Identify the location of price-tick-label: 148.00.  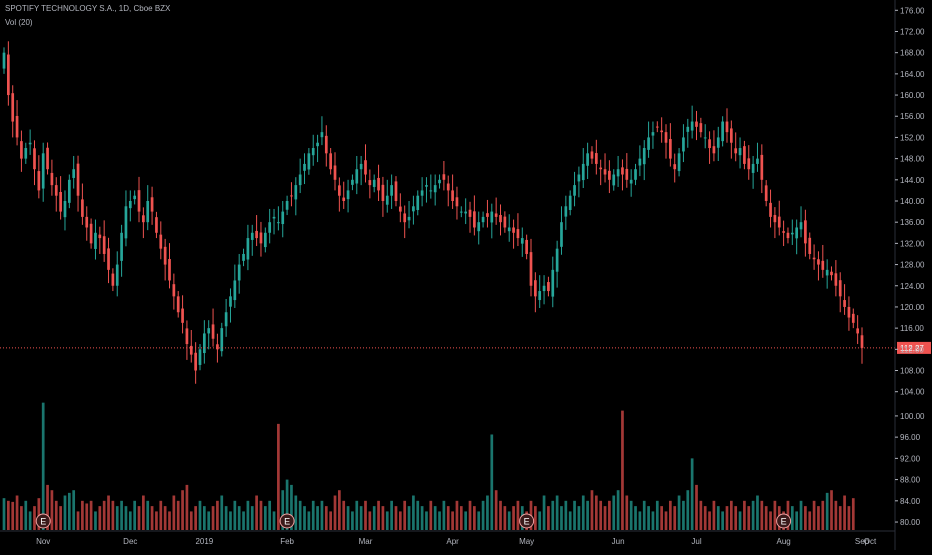
(912, 159).